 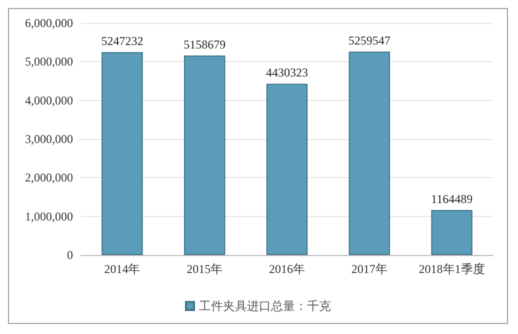 What do you see at coordinates (122, 41) in the screenshot?
I see `data-label: 5247232` at bounding box center [122, 41].